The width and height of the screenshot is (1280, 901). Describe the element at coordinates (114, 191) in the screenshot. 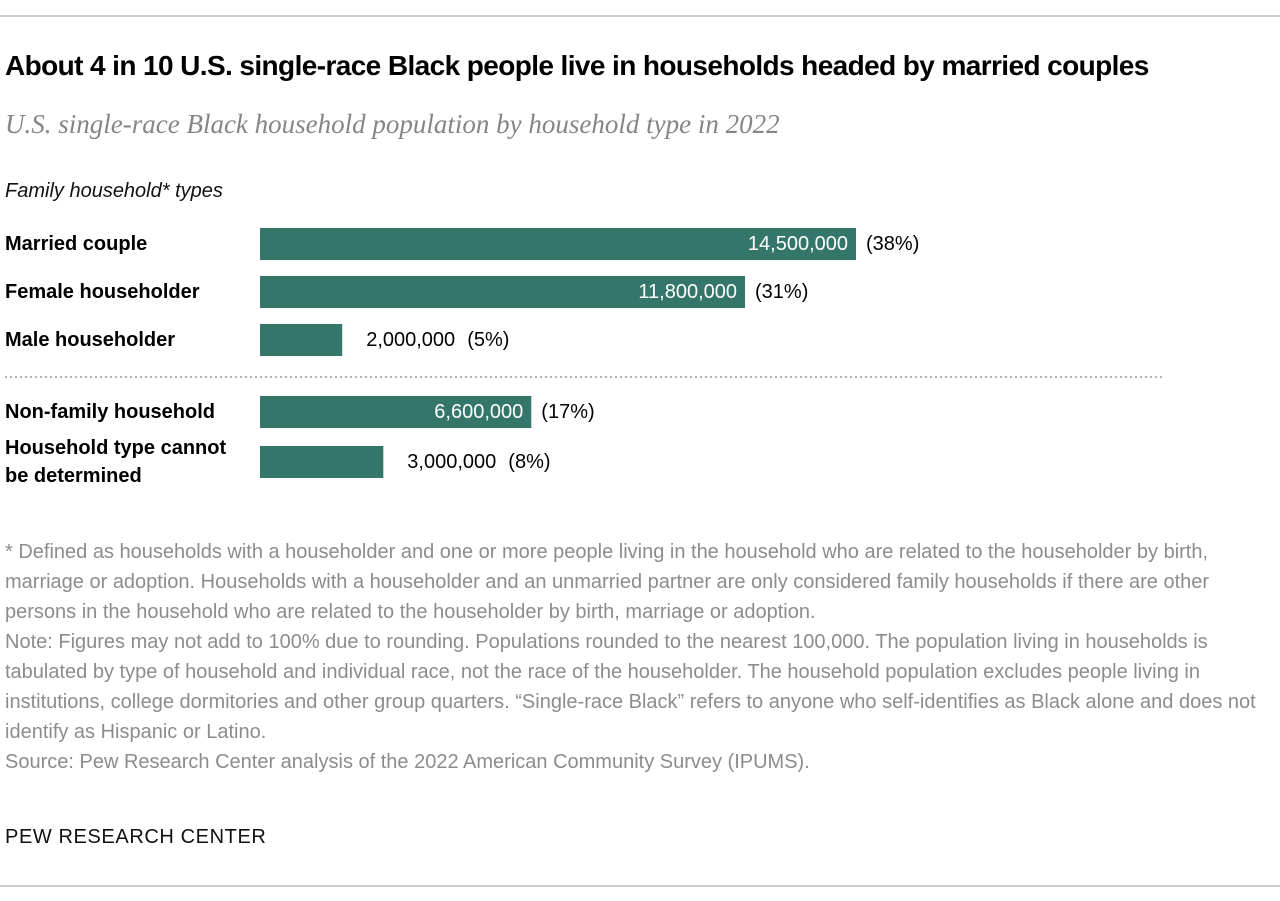

I see `group-label: Family household* types` at that location.